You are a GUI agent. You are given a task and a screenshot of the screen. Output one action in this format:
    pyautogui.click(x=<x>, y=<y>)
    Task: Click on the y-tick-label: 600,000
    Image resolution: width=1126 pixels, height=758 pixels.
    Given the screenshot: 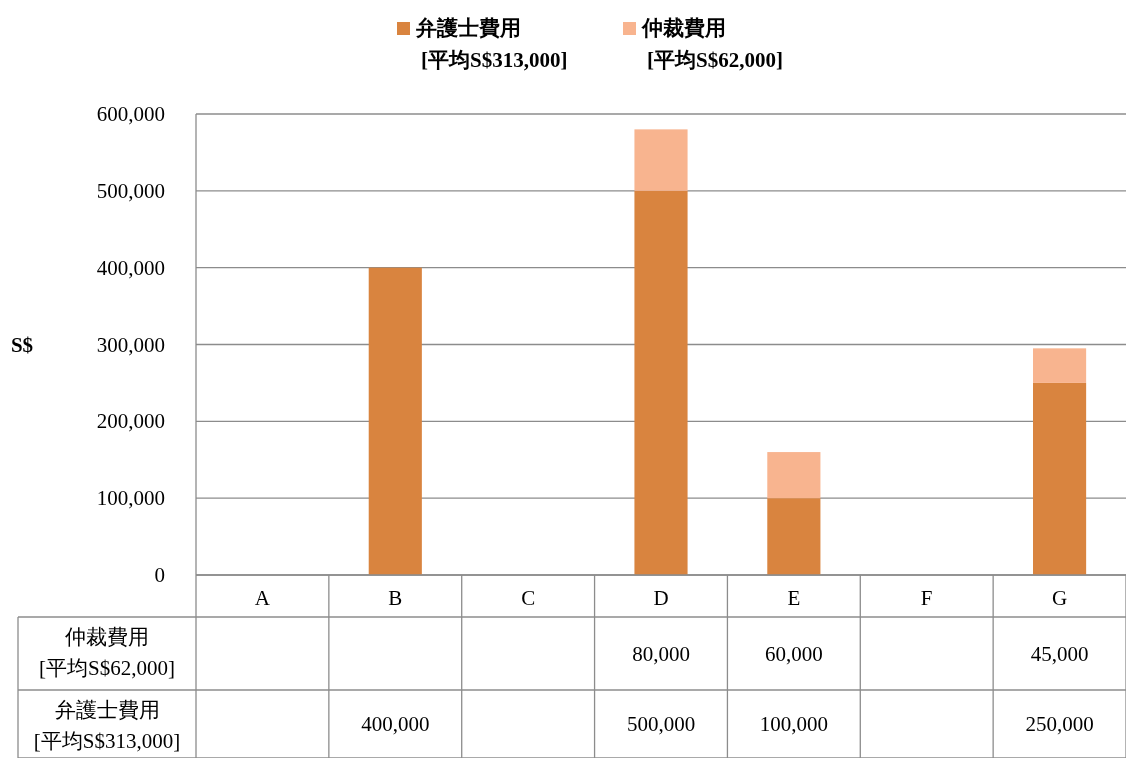 What is the action you would take?
    pyautogui.click(x=130, y=114)
    